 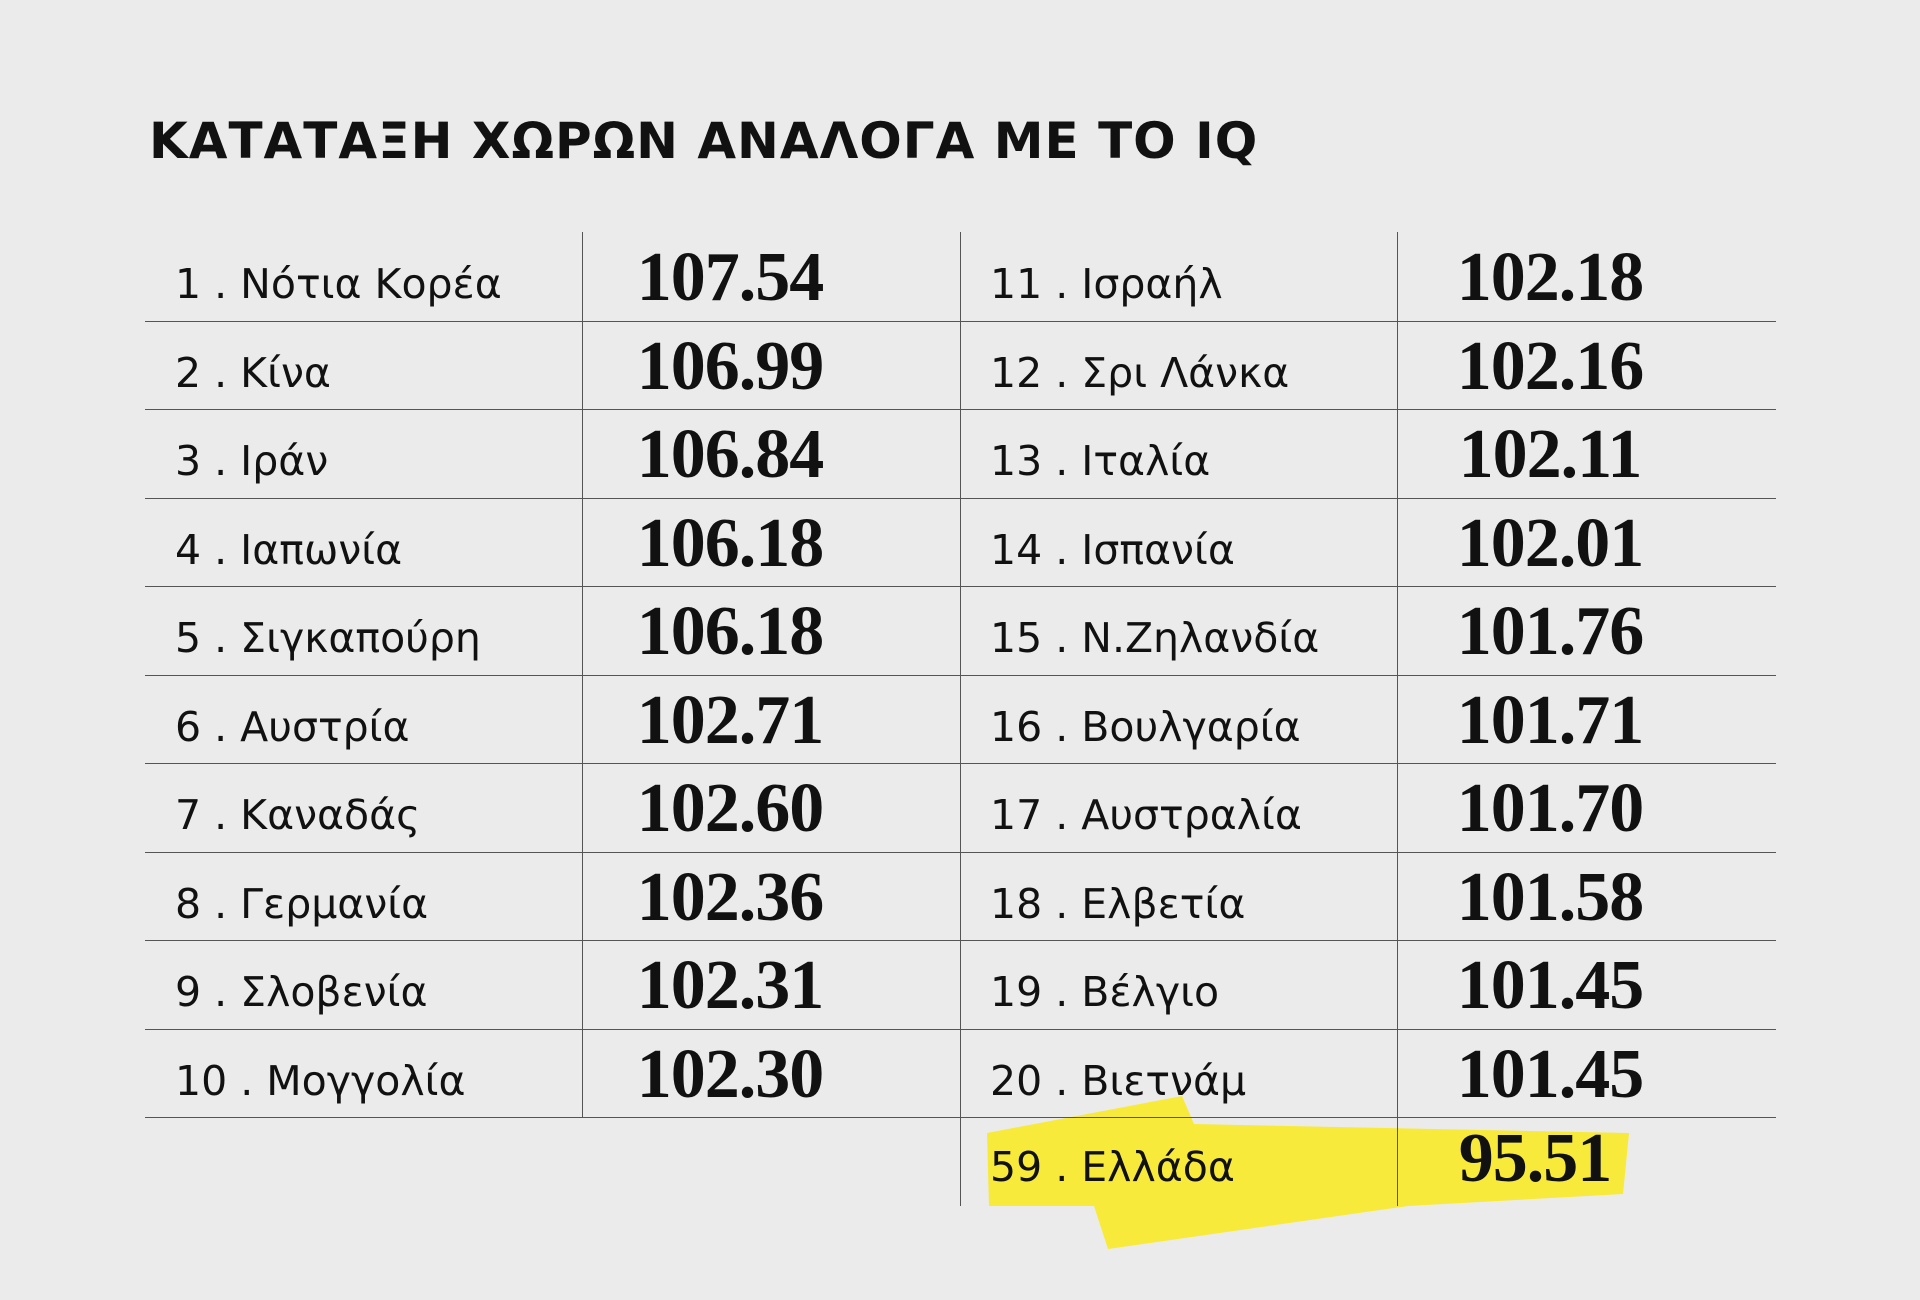 What do you see at coordinates (292, 726) in the screenshot?
I see `row-label: 6 . Αυστρία` at bounding box center [292, 726].